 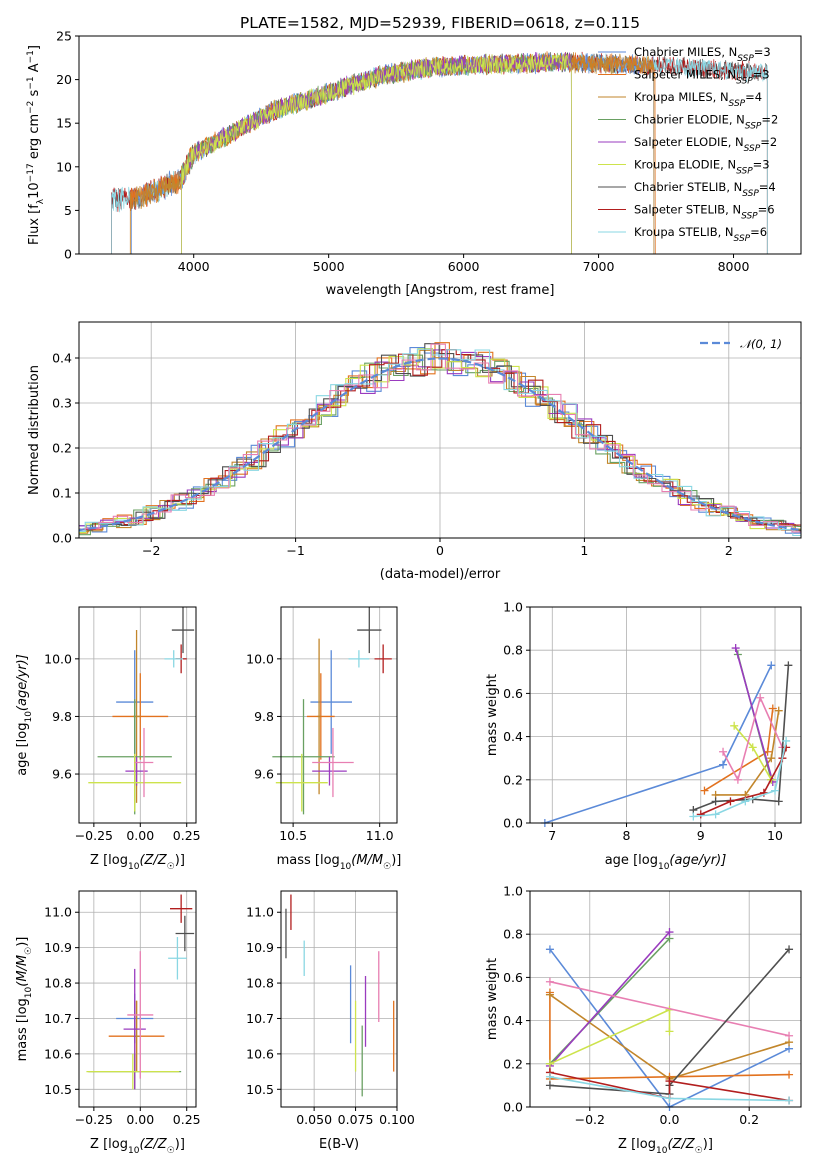 I want to click on label-part: λ, so click(x=41, y=201).